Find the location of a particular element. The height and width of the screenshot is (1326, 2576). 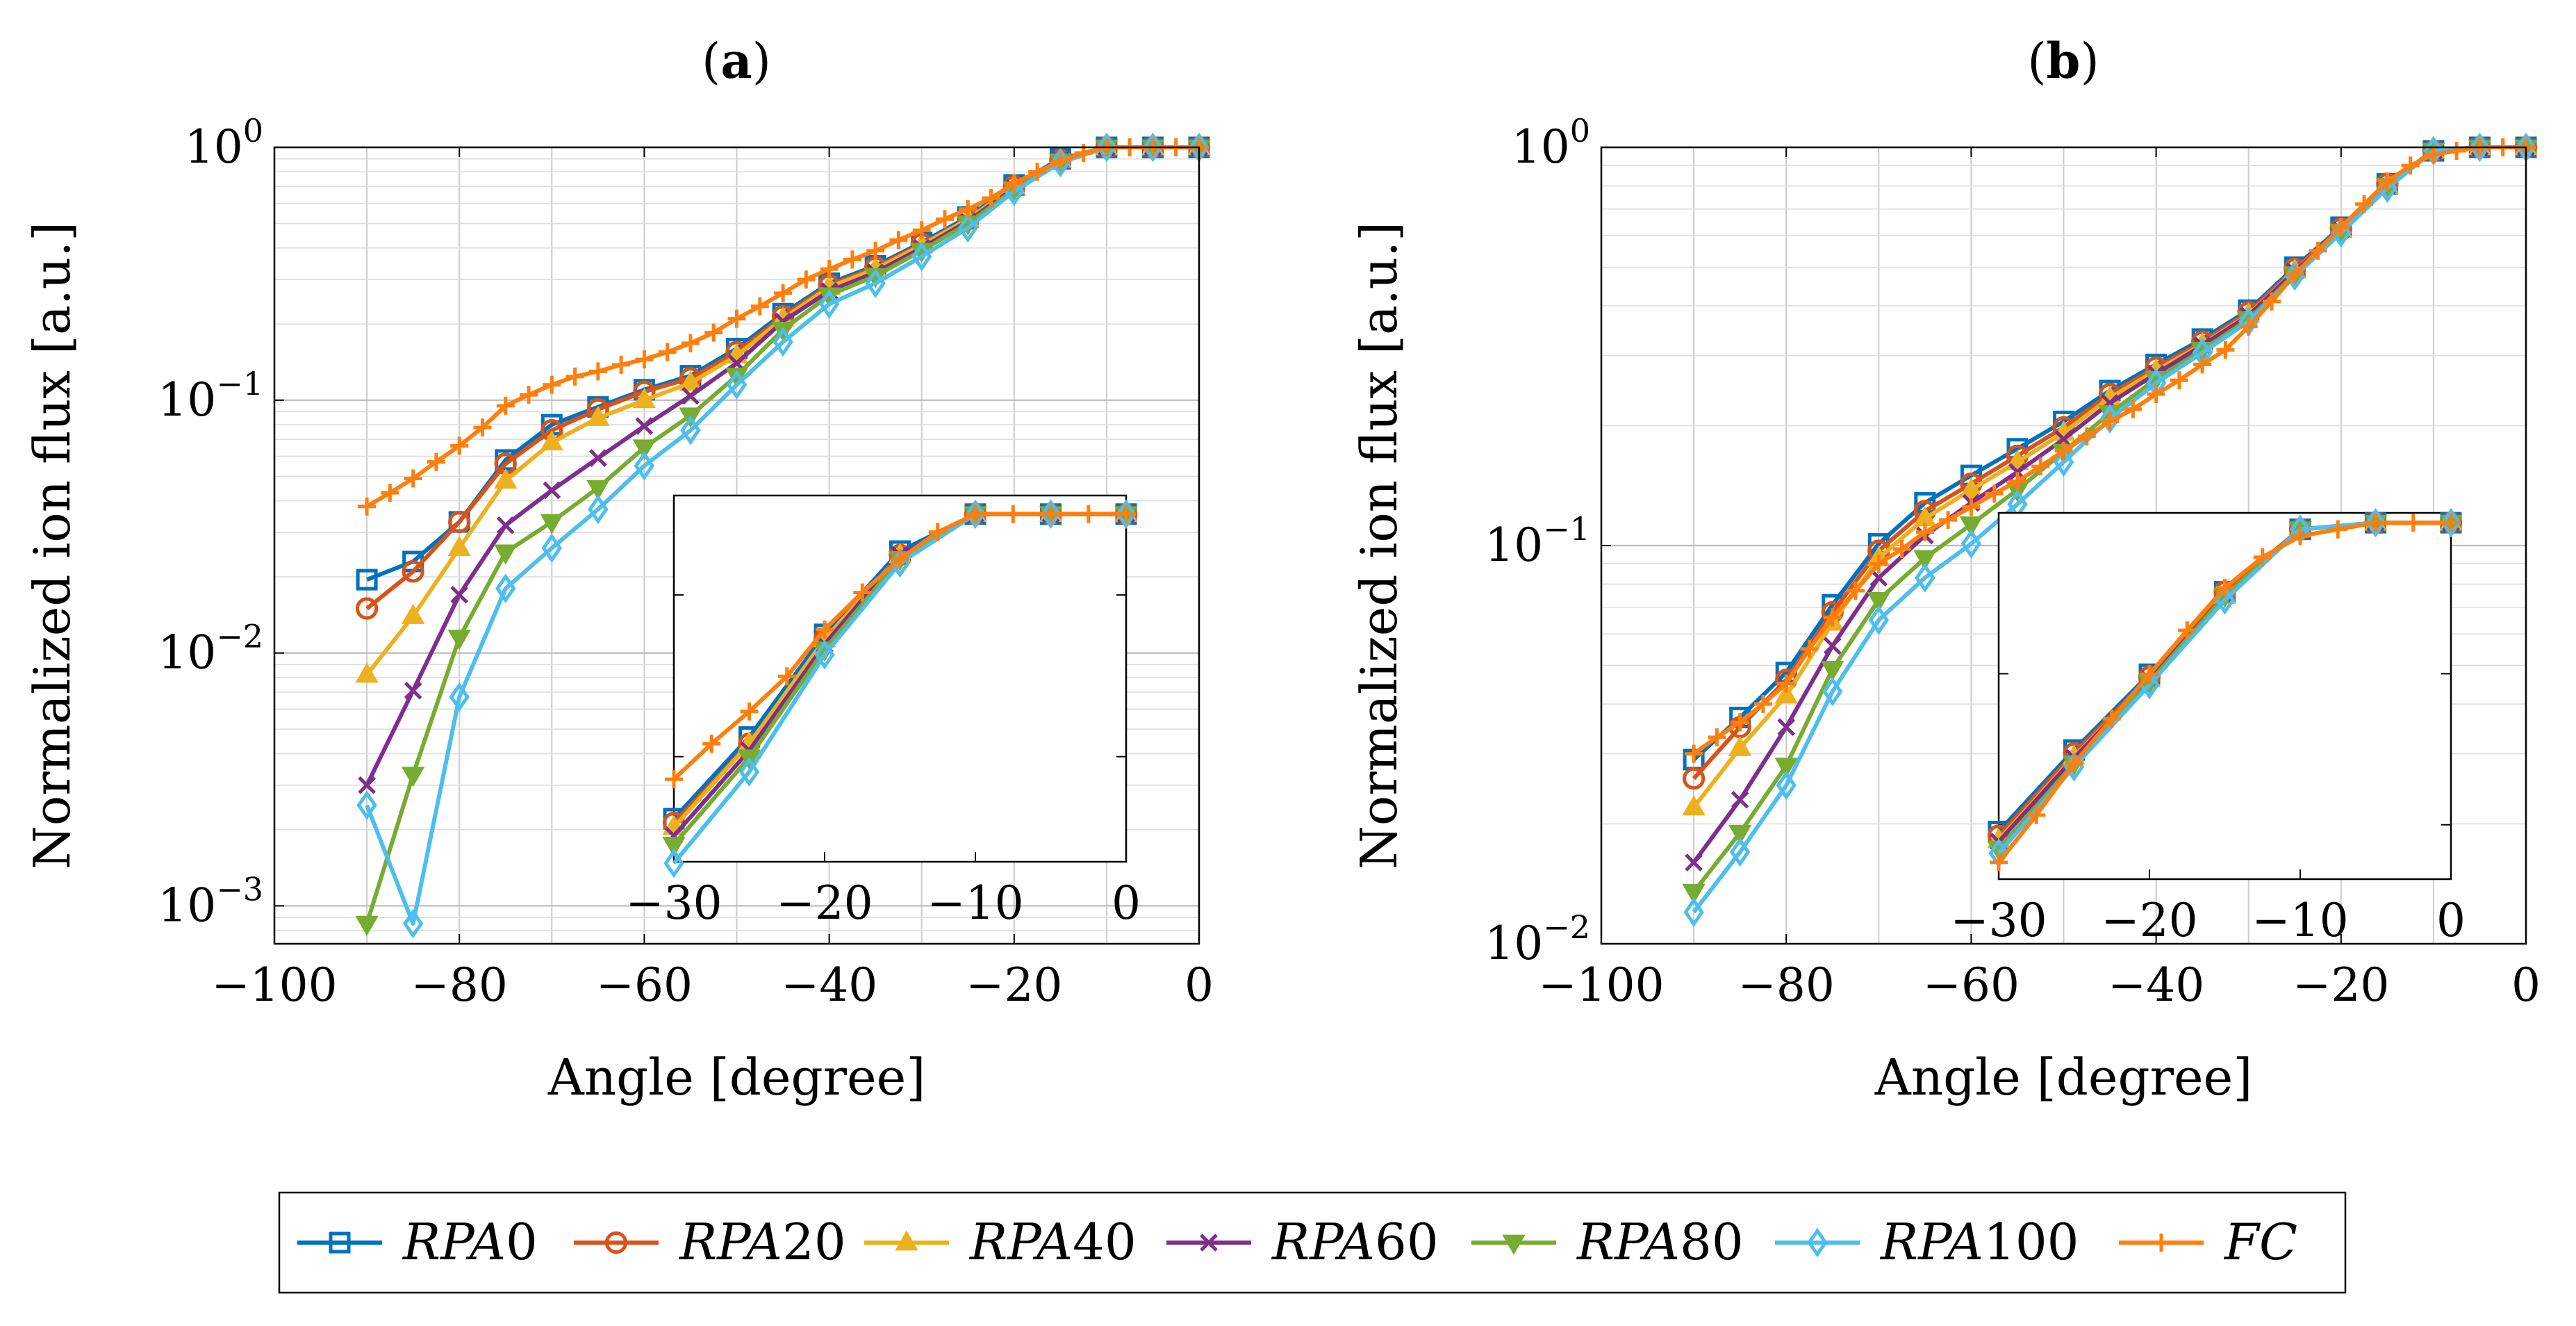

legend-label: RPA20 is located at coordinates (762, 1242).